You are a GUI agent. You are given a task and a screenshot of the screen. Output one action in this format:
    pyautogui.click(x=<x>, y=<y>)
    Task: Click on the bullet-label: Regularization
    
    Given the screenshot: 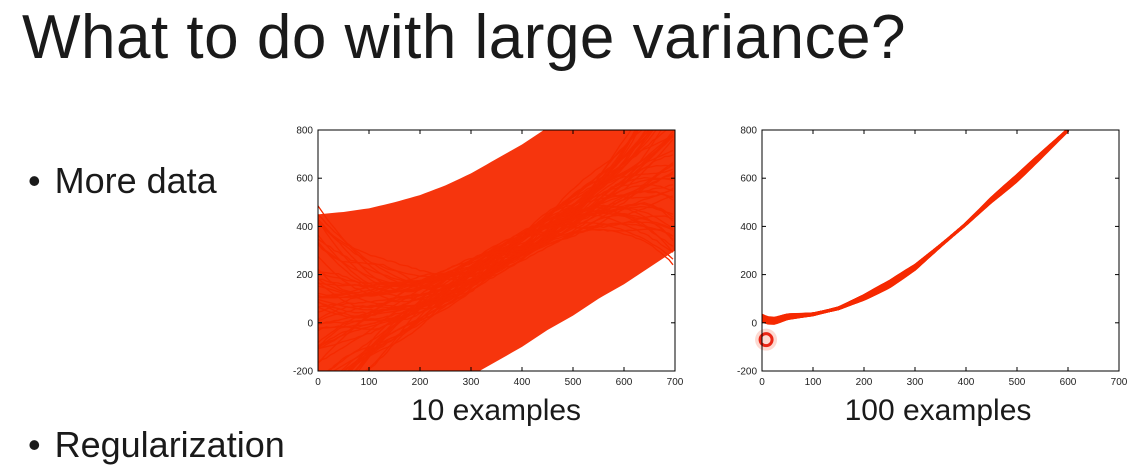 What is the action you would take?
    pyautogui.click(x=169, y=444)
    